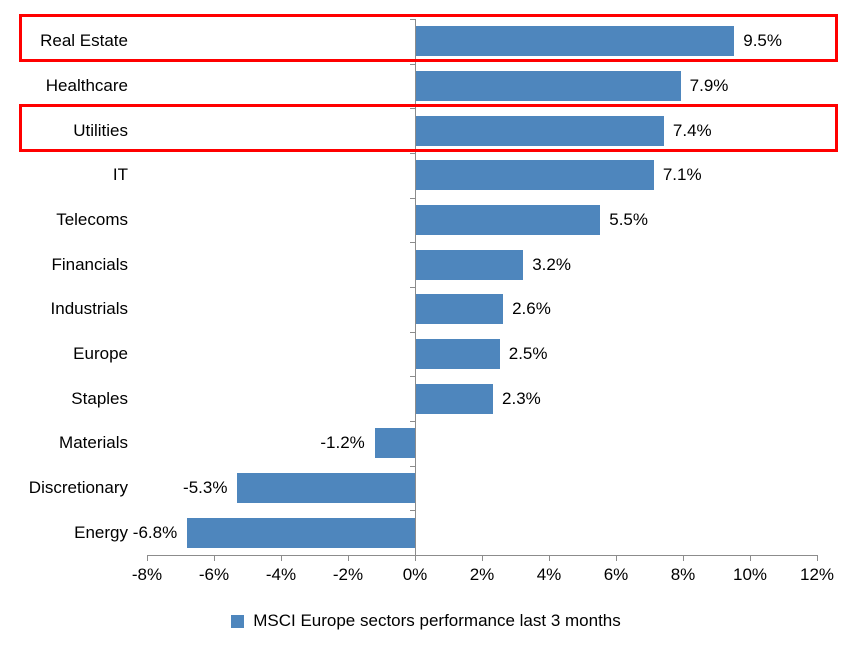 The width and height of the screenshot is (852, 651). What do you see at coordinates (342, 443) in the screenshot?
I see `value-label-materials: -1.2%` at bounding box center [342, 443].